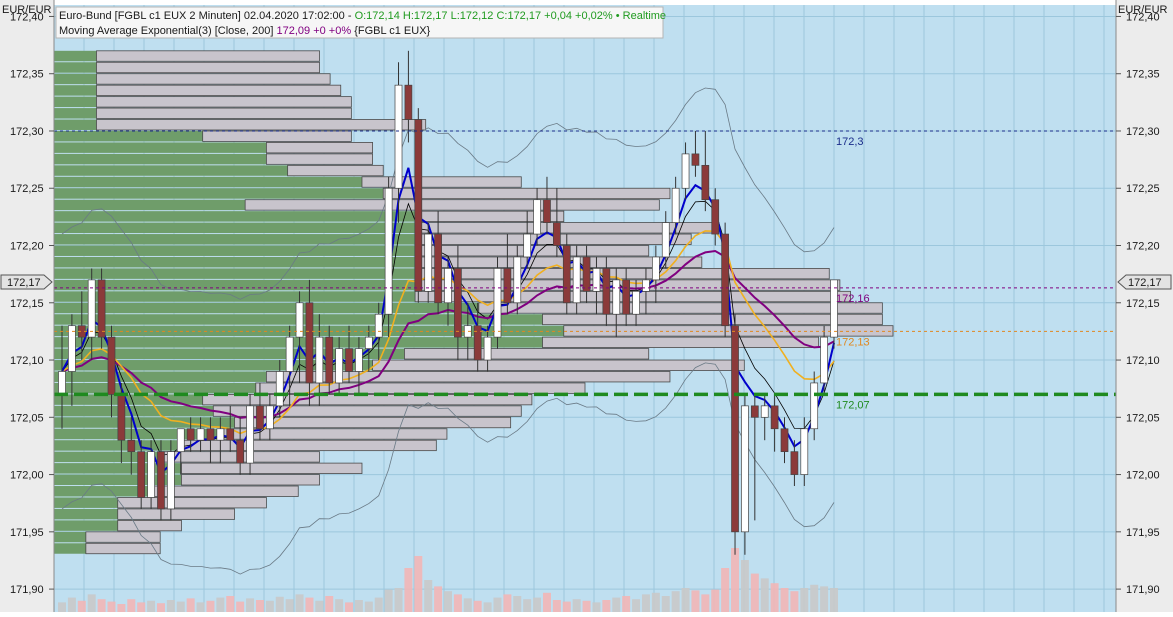 The image size is (1173, 617). What do you see at coordinates (392, 31) in the screenshot?
I see `indicator-source: {FGBL c1 EUX}` at bounding box center [392, 31].